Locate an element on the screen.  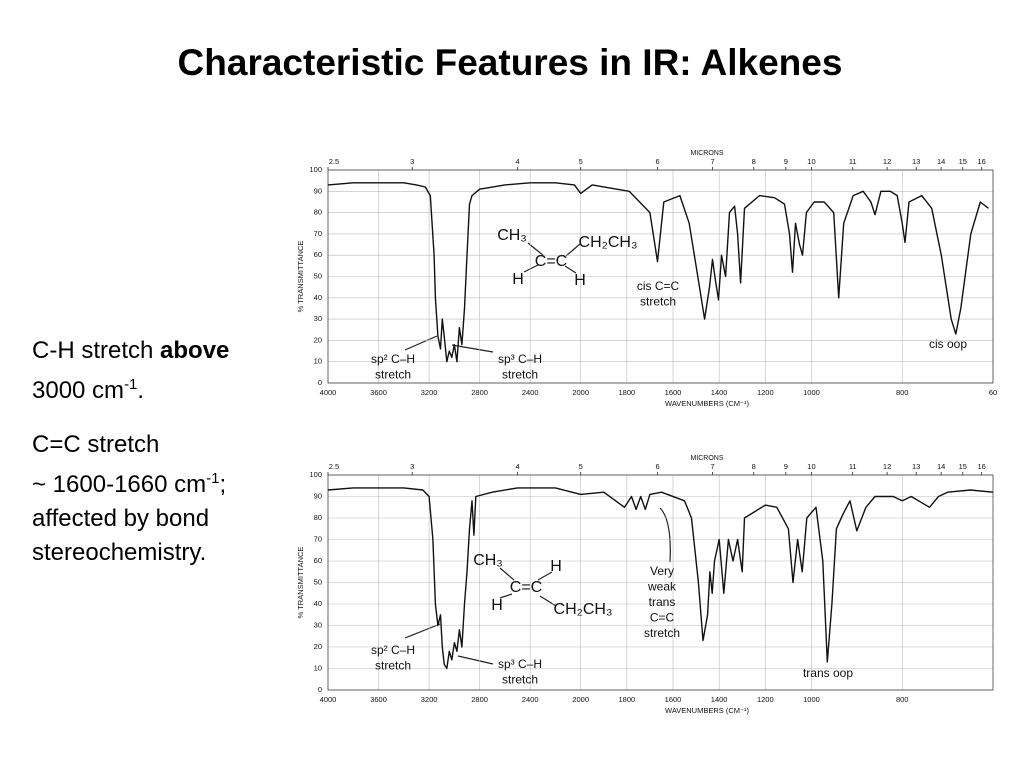
leaders is located at coordinates (537, 453).